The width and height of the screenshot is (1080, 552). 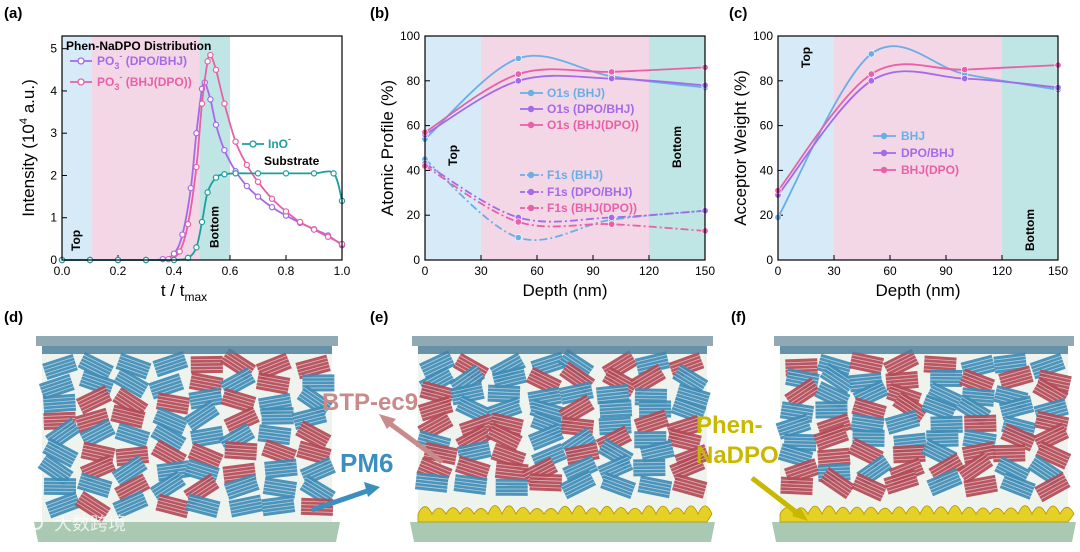 What do you see at coordinates (28, 170) in the screenshot?
I see `y-axis-label-main: Intensity (10` at bounding box center [28, 170].